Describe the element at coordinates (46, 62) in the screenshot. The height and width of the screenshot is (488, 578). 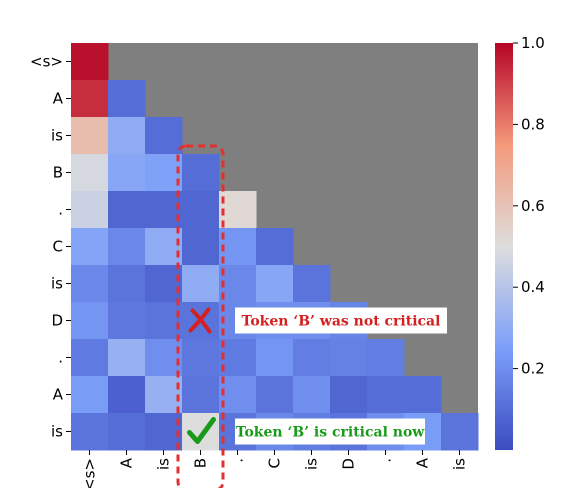
I see `y-tick-label: <s>` at that location.